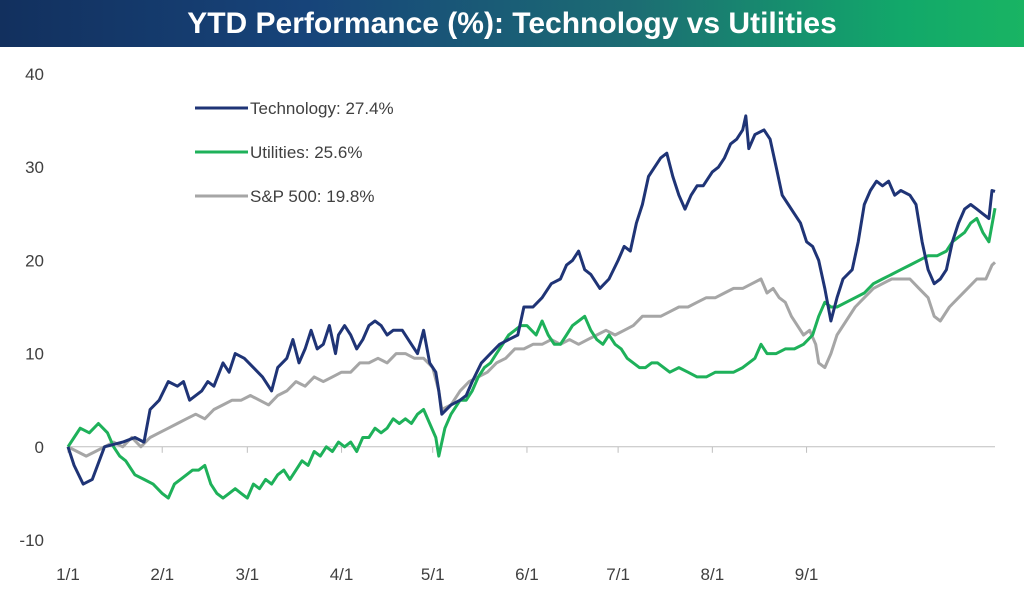  I want to click on y-tick-label: 30, so click(34, 167).